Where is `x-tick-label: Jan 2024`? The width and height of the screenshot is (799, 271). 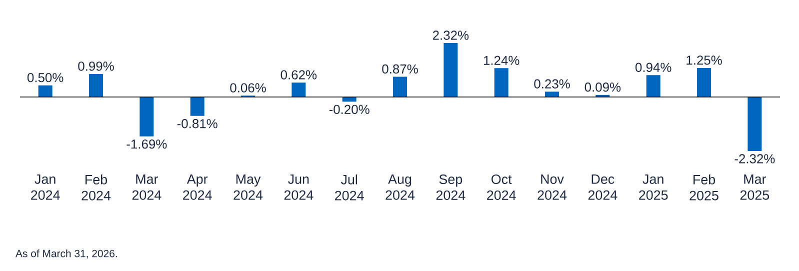
x-tick-label: Jan 2024 is located at coordinates (45, 187).